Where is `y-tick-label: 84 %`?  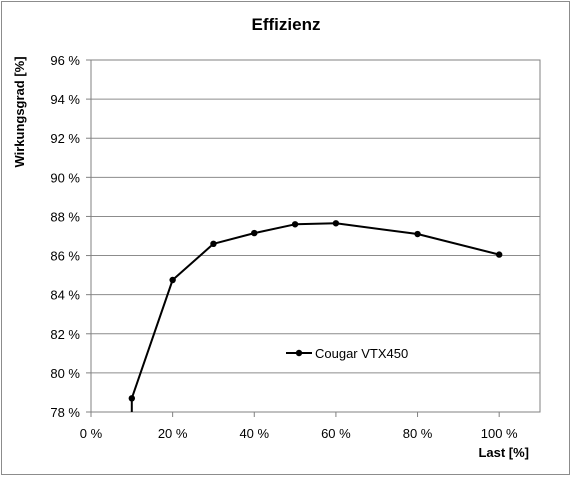
y-tick-label: 84 % is located at coordinates (65, 295).